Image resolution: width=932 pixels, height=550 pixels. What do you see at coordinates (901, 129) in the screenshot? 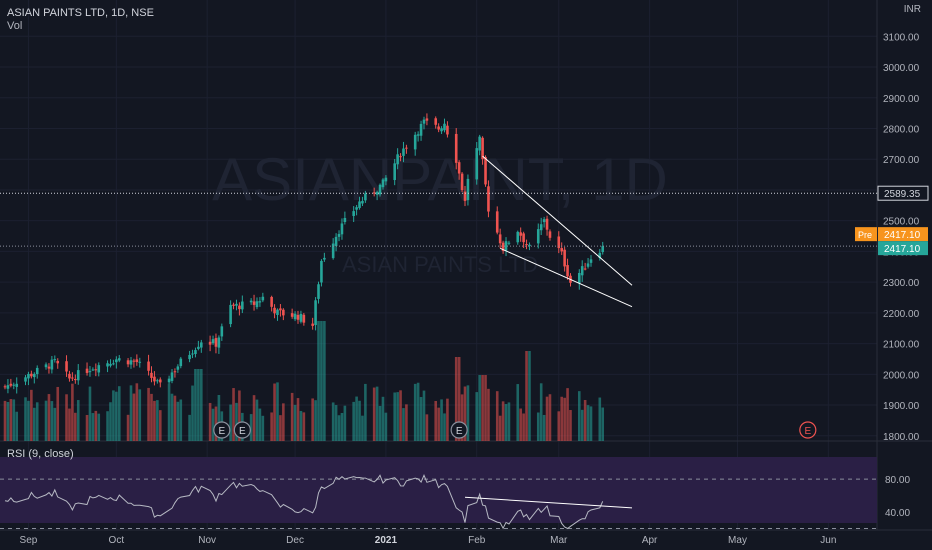
I see `price-tick-label: 2800.00` at bounding box center [901, 129].